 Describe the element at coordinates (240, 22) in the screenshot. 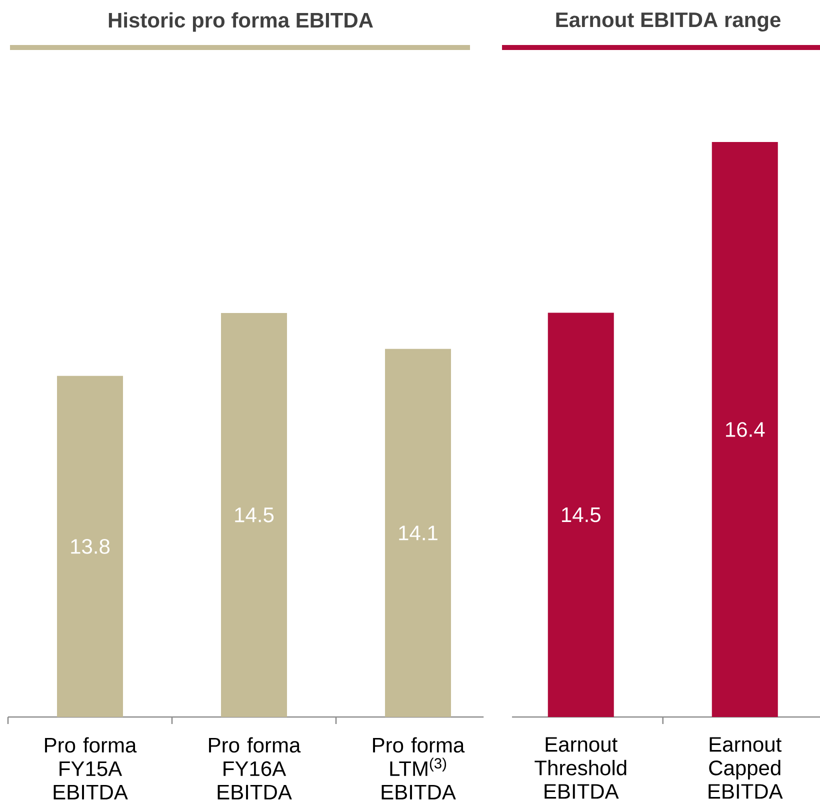

I see `chart-title: Historic pro forma EBITDA` at that location.